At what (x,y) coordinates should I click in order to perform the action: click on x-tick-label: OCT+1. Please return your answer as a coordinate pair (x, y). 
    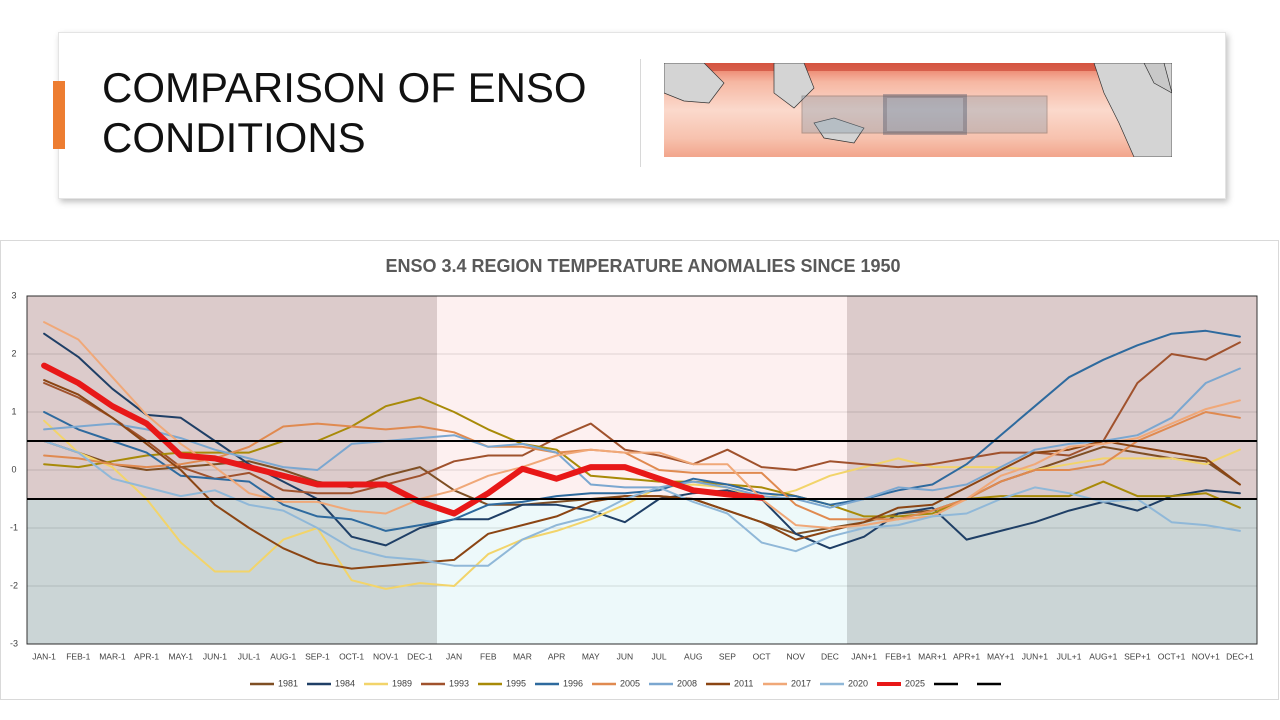
    Looking at the image, I should click on (1172, 656).